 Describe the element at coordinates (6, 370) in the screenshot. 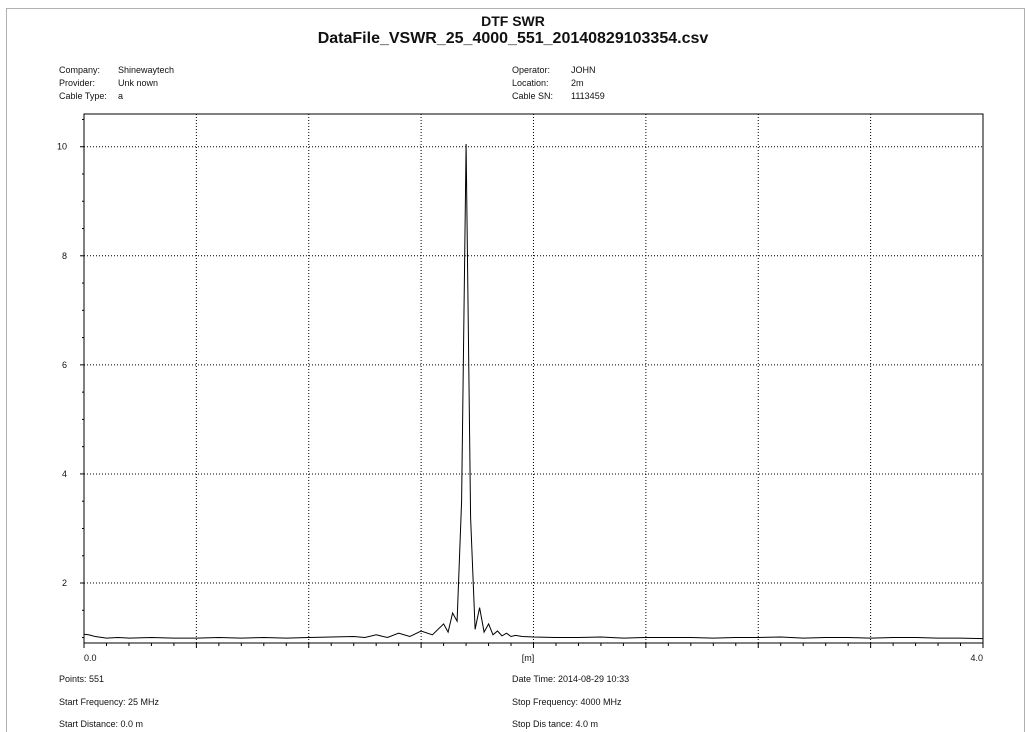

I see `page-border-left` at that location.